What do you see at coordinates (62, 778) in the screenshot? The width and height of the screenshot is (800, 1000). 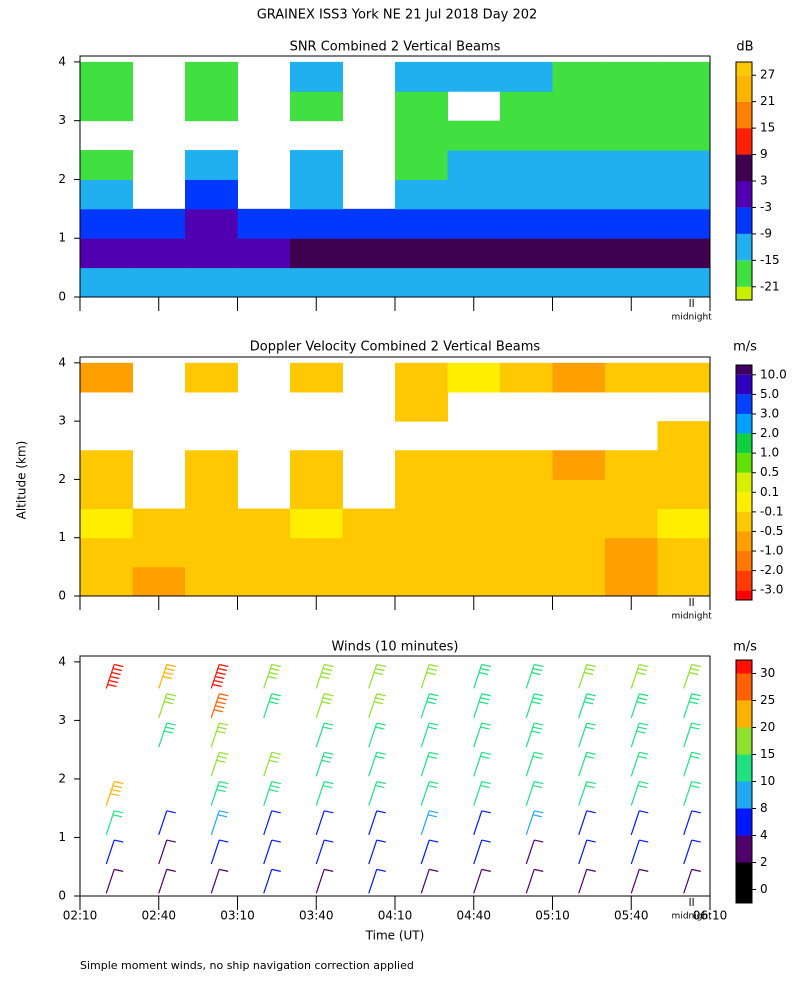 I see `y-tick-label: 2` at bounding box center [62, 778].